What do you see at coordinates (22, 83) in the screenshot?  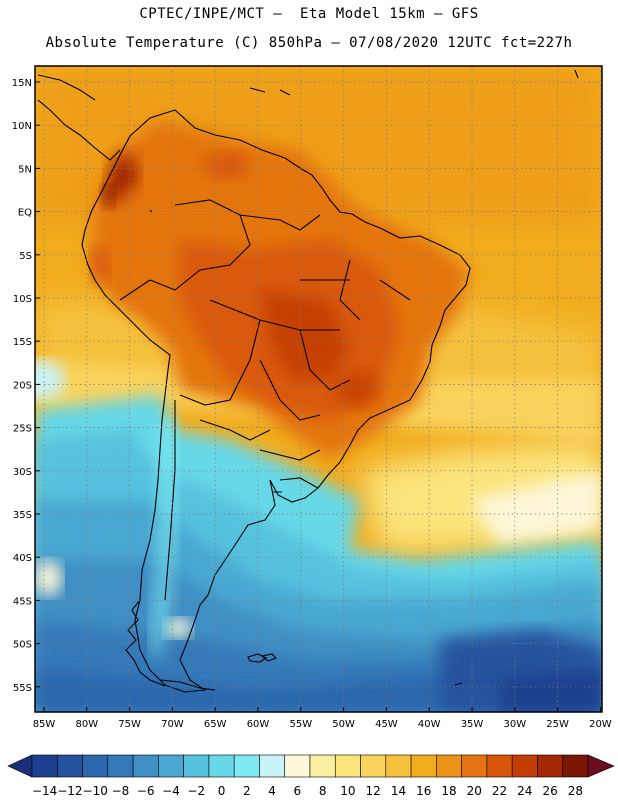 I see `latitude-label: 15N` at bounding box center [22, 83].